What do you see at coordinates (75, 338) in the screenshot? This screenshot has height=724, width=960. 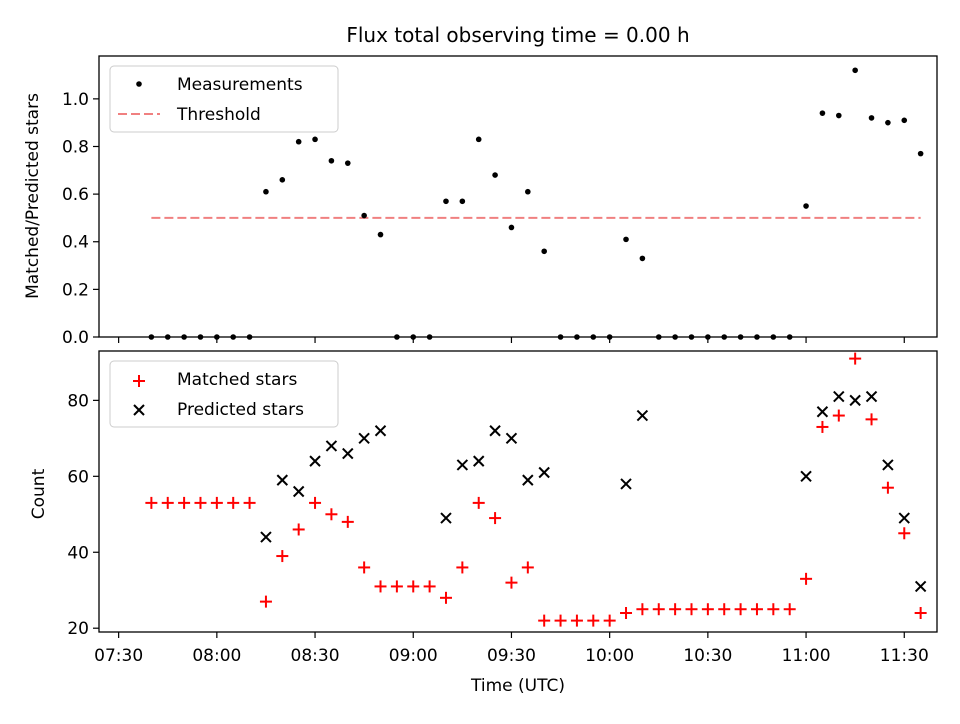 I see `top-y-tick-label: 0.0` at bounding box center [75, 338].